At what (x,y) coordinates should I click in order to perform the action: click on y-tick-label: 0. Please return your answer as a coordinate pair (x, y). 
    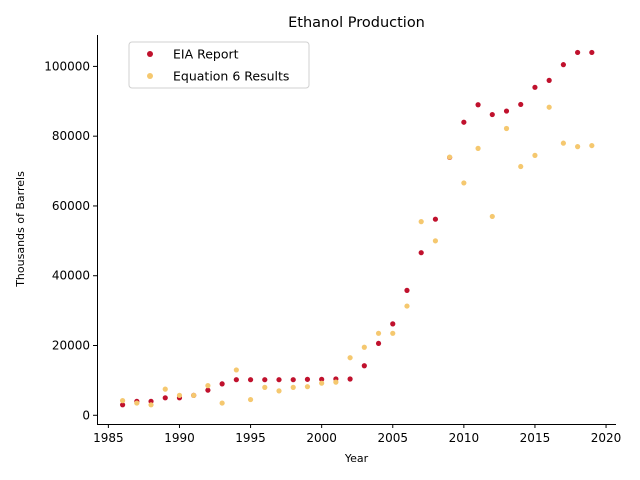
    Looking at the image, I should click on (86, 415).